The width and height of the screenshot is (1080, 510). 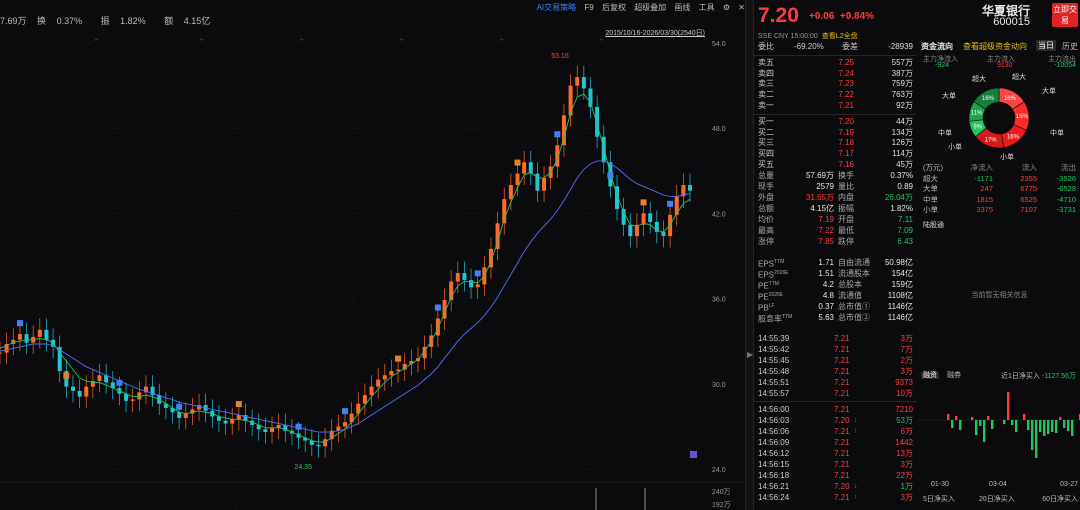 I want to click on trade-now-button: 立即交易, so click(x=1065, y=15).